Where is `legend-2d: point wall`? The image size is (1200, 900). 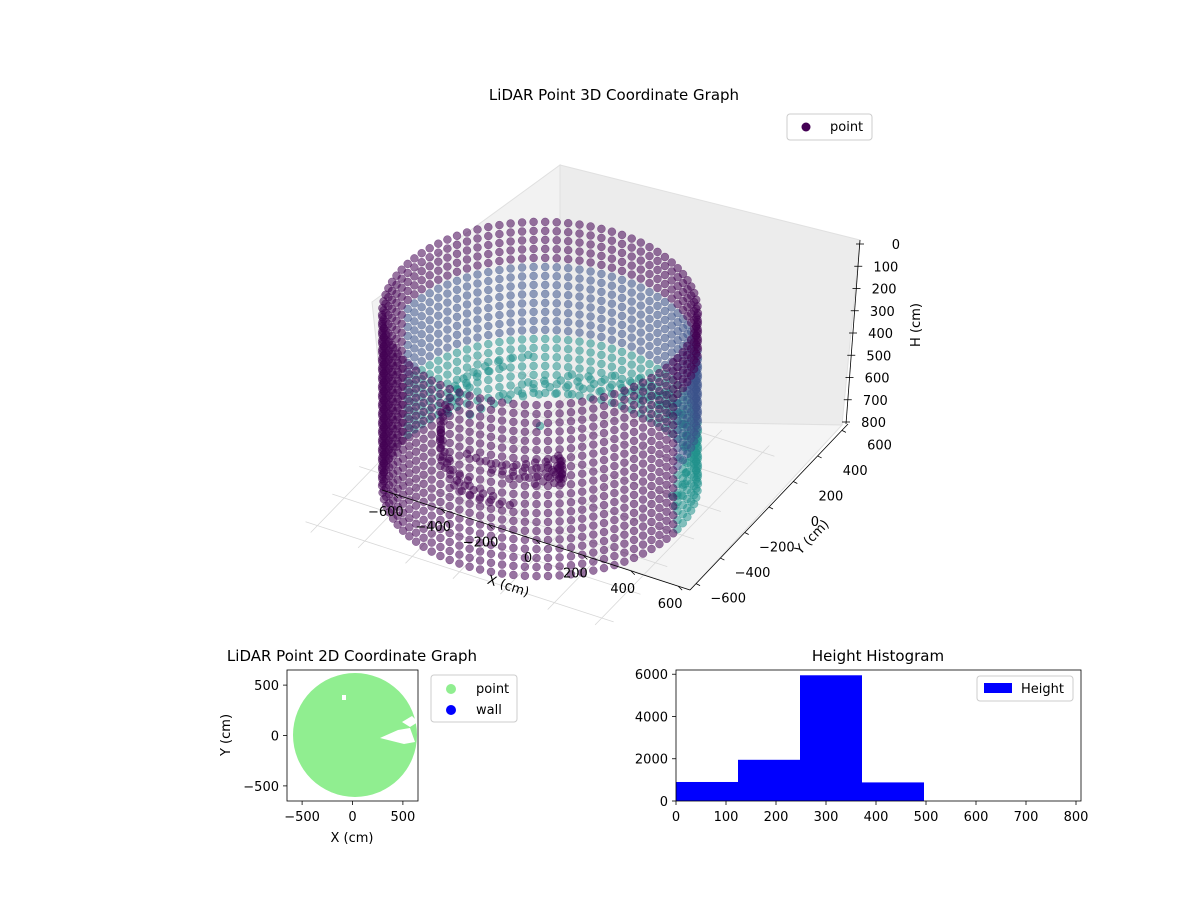 legend-2d: point wall is located at coordinates (474, 698).